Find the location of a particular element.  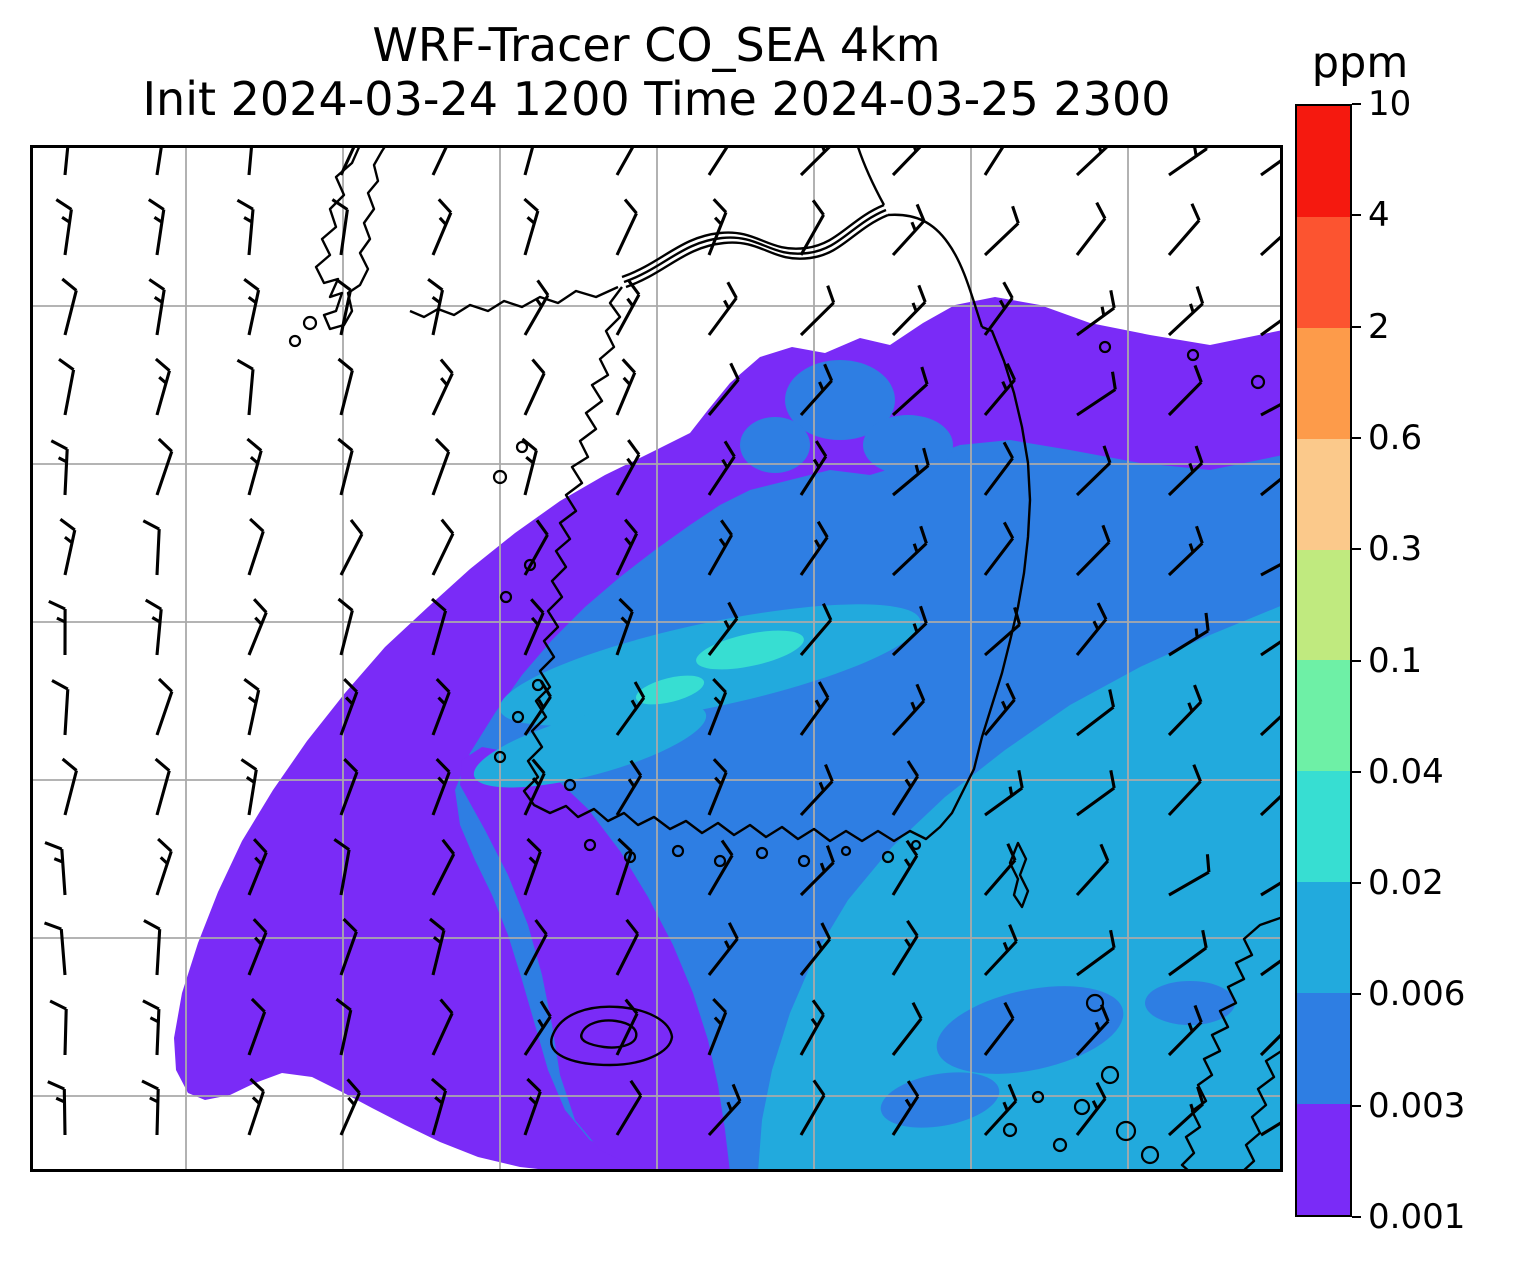

colorbar-tick-label: 0.3 is located at coordinates (1395, 549).